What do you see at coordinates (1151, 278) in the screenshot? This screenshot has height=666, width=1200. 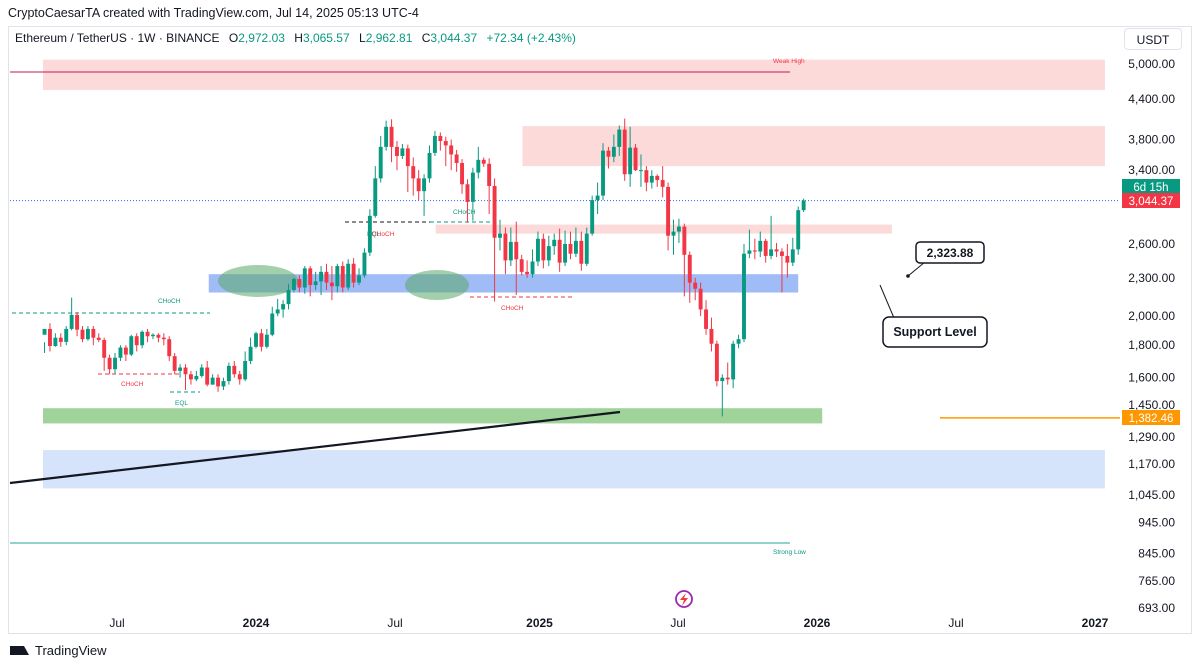 I see `y-tick-label: 2,300.00` at bounding box center [1151, 278].